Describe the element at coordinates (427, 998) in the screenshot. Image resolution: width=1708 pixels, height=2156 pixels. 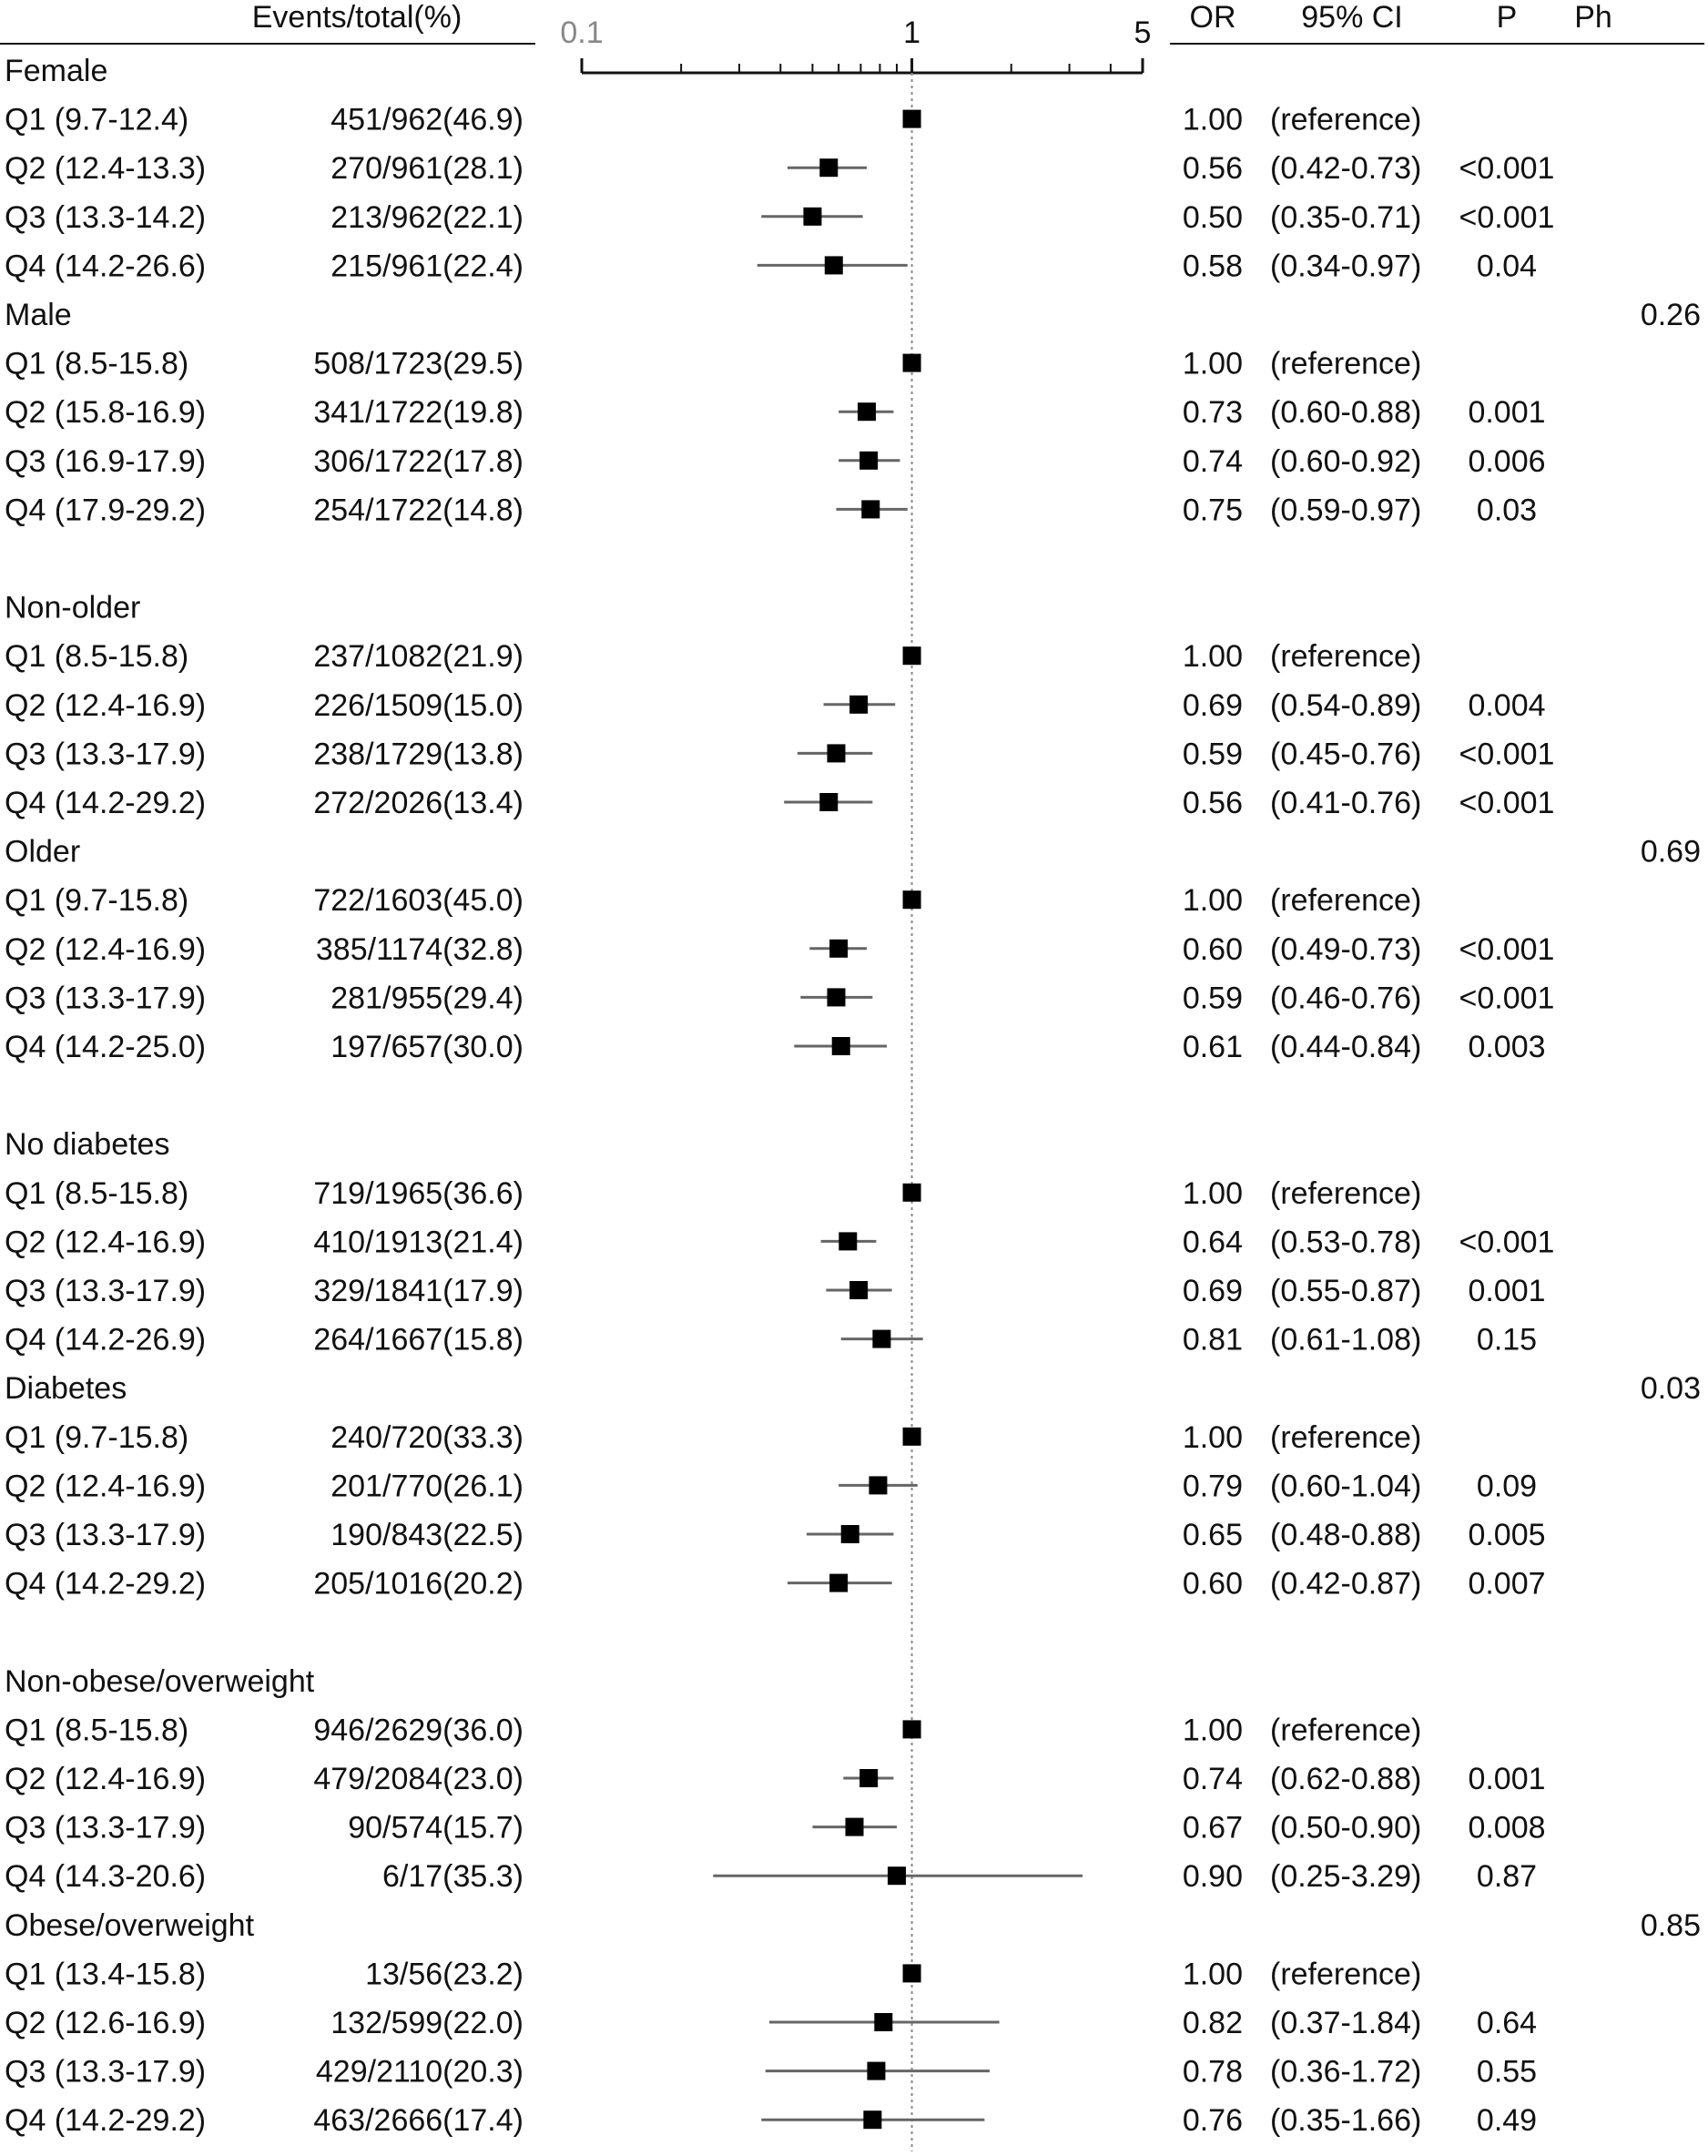
I see `events-total: 281/955(29.4)` at that location.